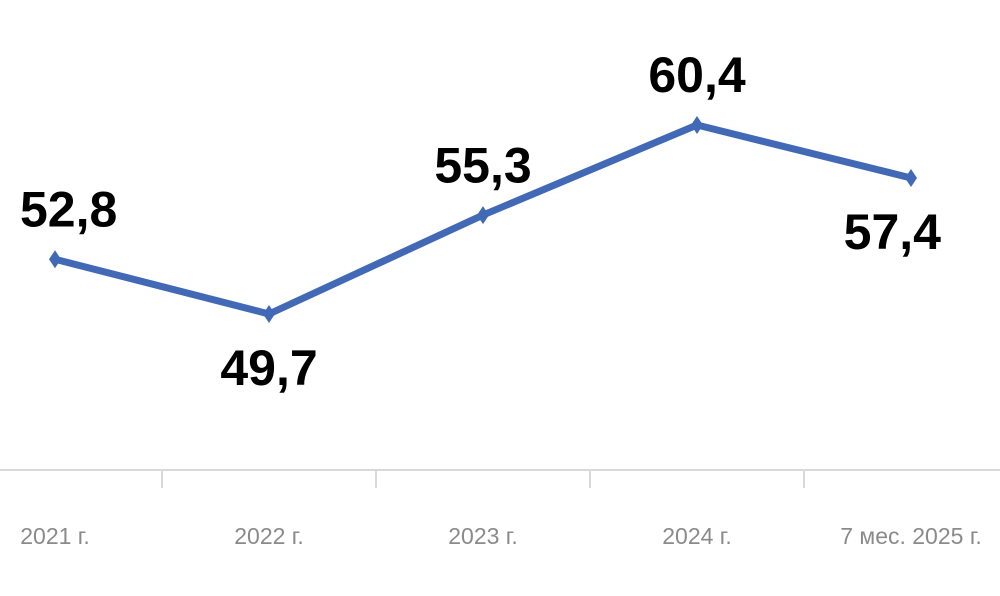 This screenshot has width=1000, height=596. Describe the element at coordinates (268, 368) in the screenshot. I see `data-label: 49,7` at that location.